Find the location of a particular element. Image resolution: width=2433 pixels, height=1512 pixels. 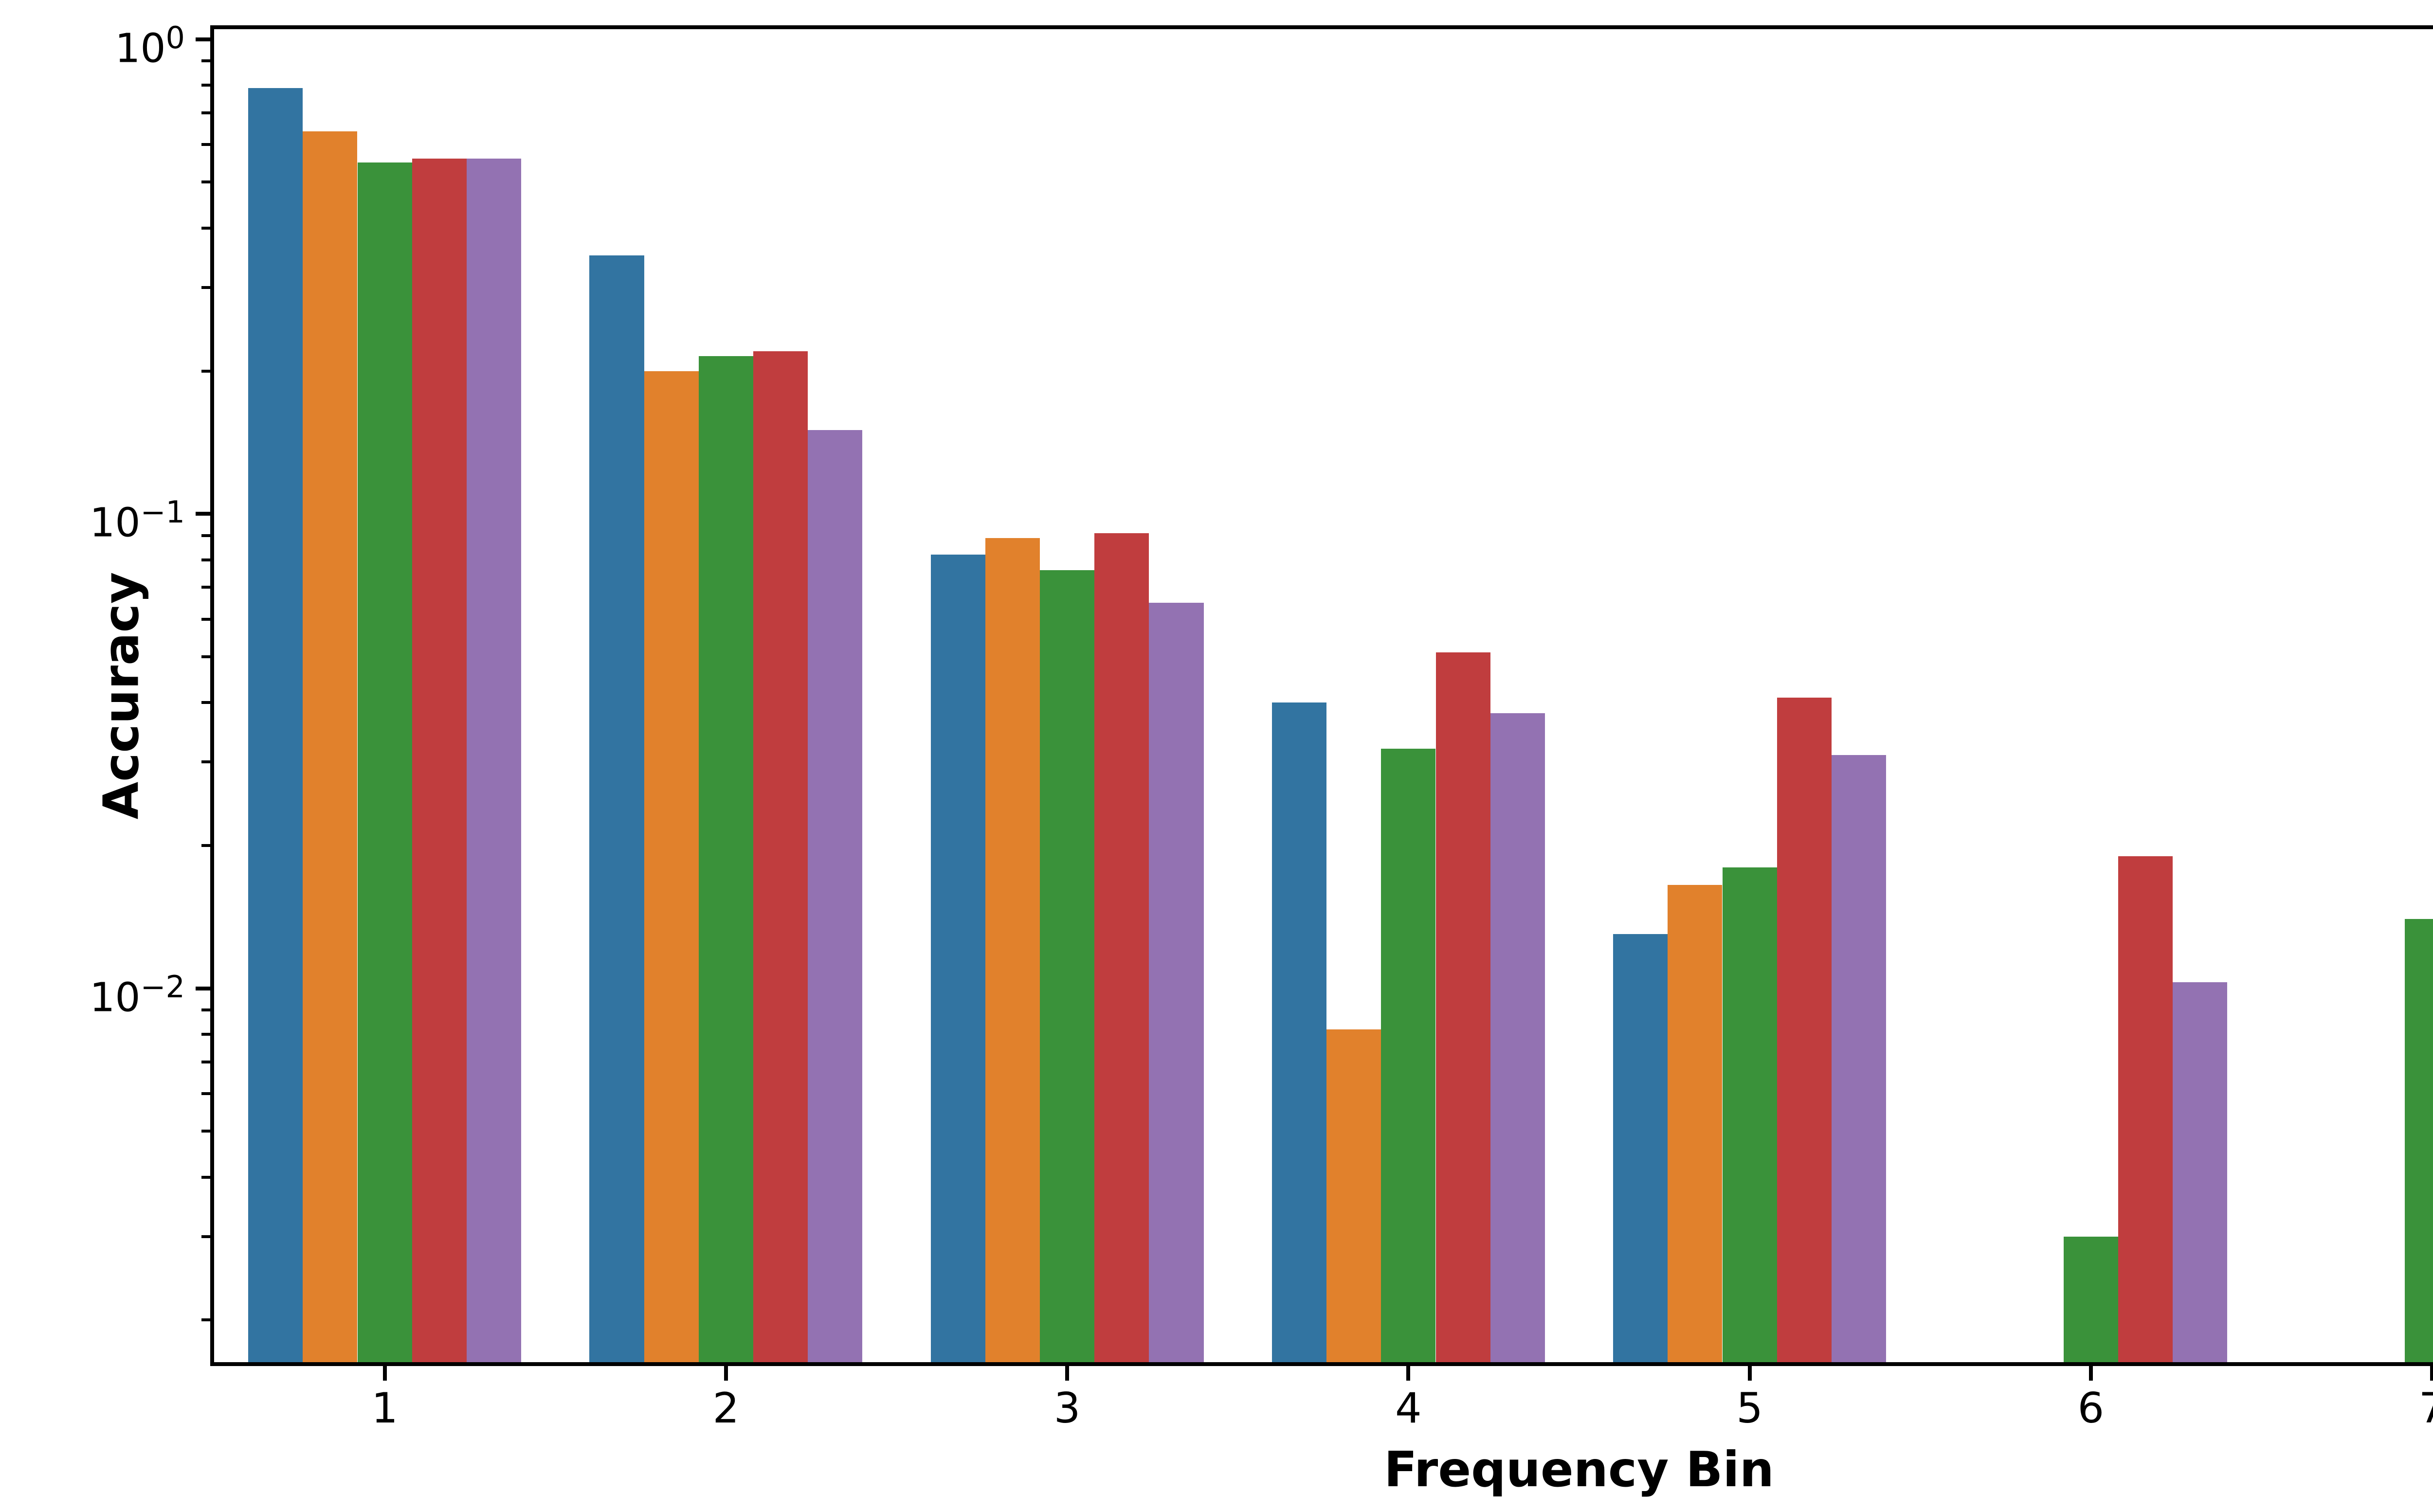

bar-bin3-term1 is located at coordinates (957, 958).